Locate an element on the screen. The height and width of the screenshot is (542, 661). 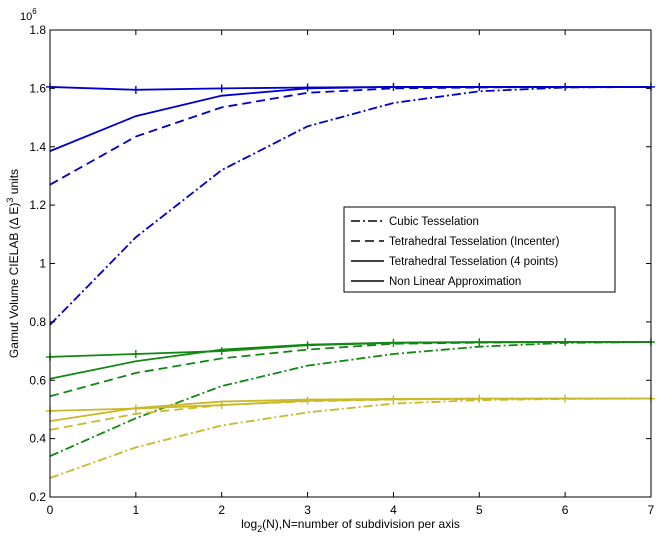
y-scale-base: 10 is located at coordinates (26, 17).